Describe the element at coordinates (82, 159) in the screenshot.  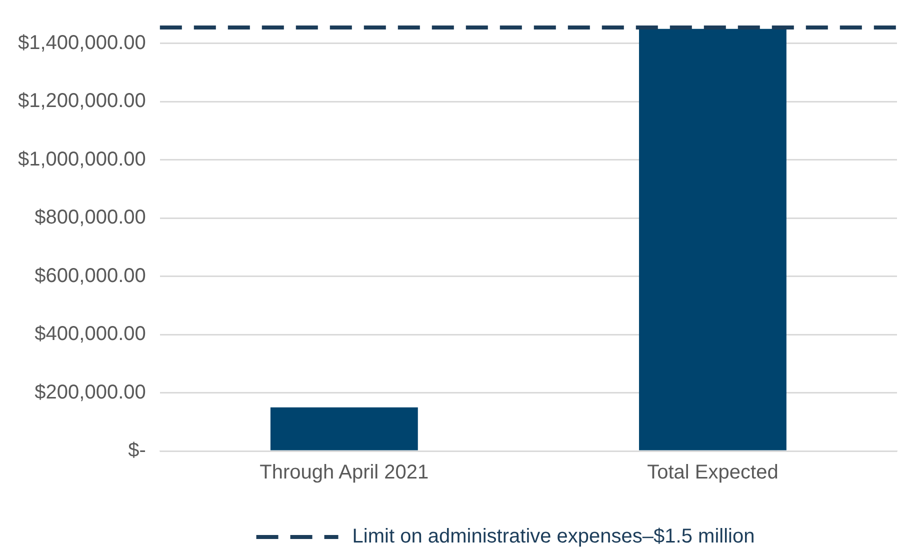
I see `y-tick-label: $1,000,000.00` at that location.